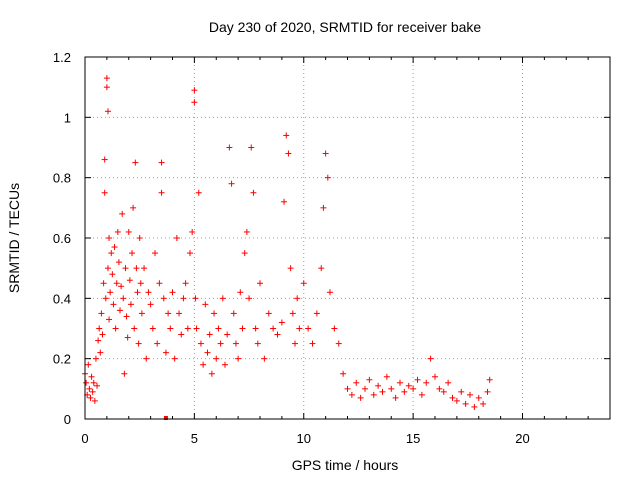 The width and height of the screenshot is (640, 485). Describe the element at coordinates (67, 117) in the screenshot. I see `y-tick-label: 1` at that location.